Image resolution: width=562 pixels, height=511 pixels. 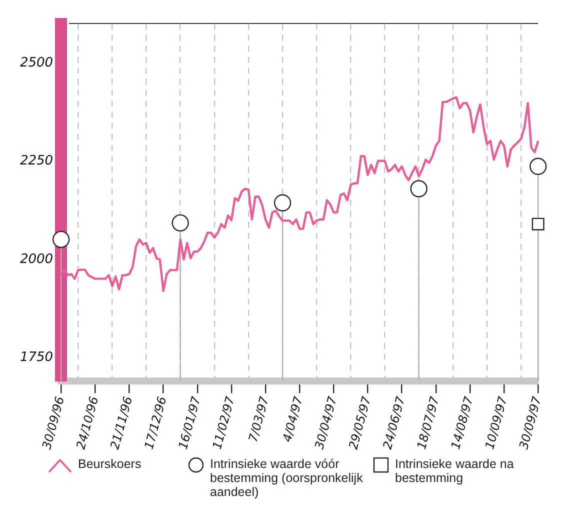 I want to click on y-tick-label: 2500, so click(x=37, y=62).